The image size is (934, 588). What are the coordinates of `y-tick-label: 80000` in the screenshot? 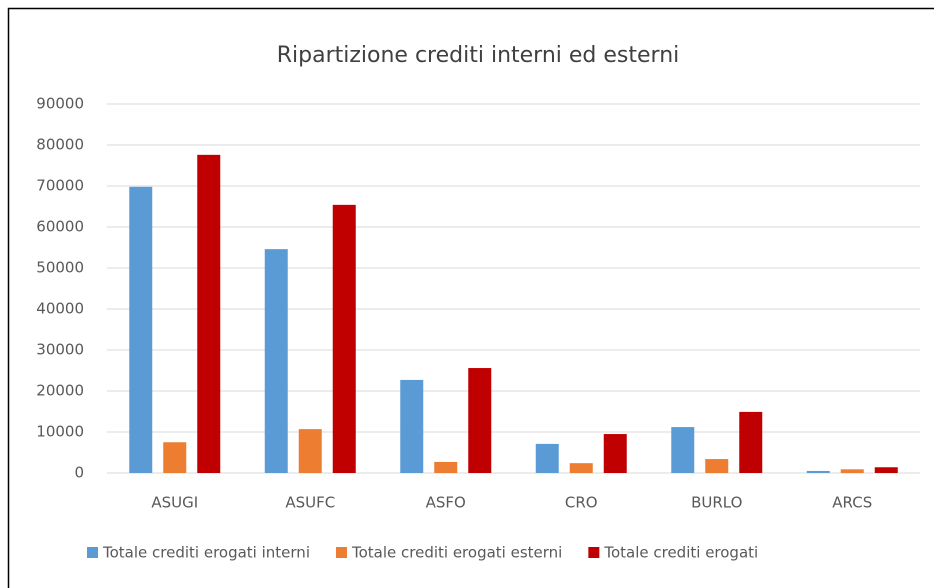 It's located at (60, 145).